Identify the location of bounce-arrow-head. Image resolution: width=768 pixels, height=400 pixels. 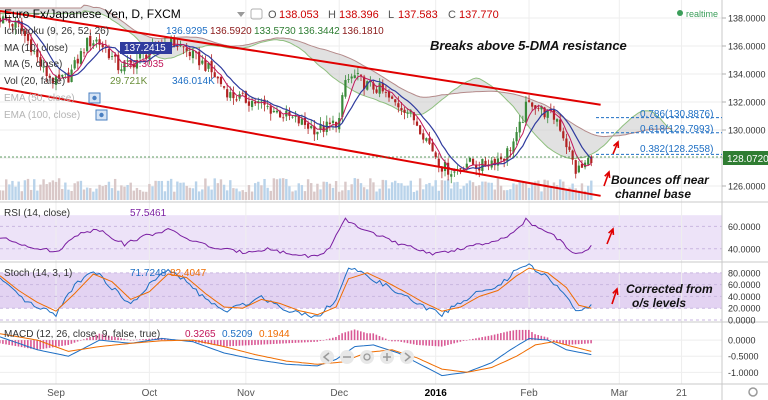
(607, 174).